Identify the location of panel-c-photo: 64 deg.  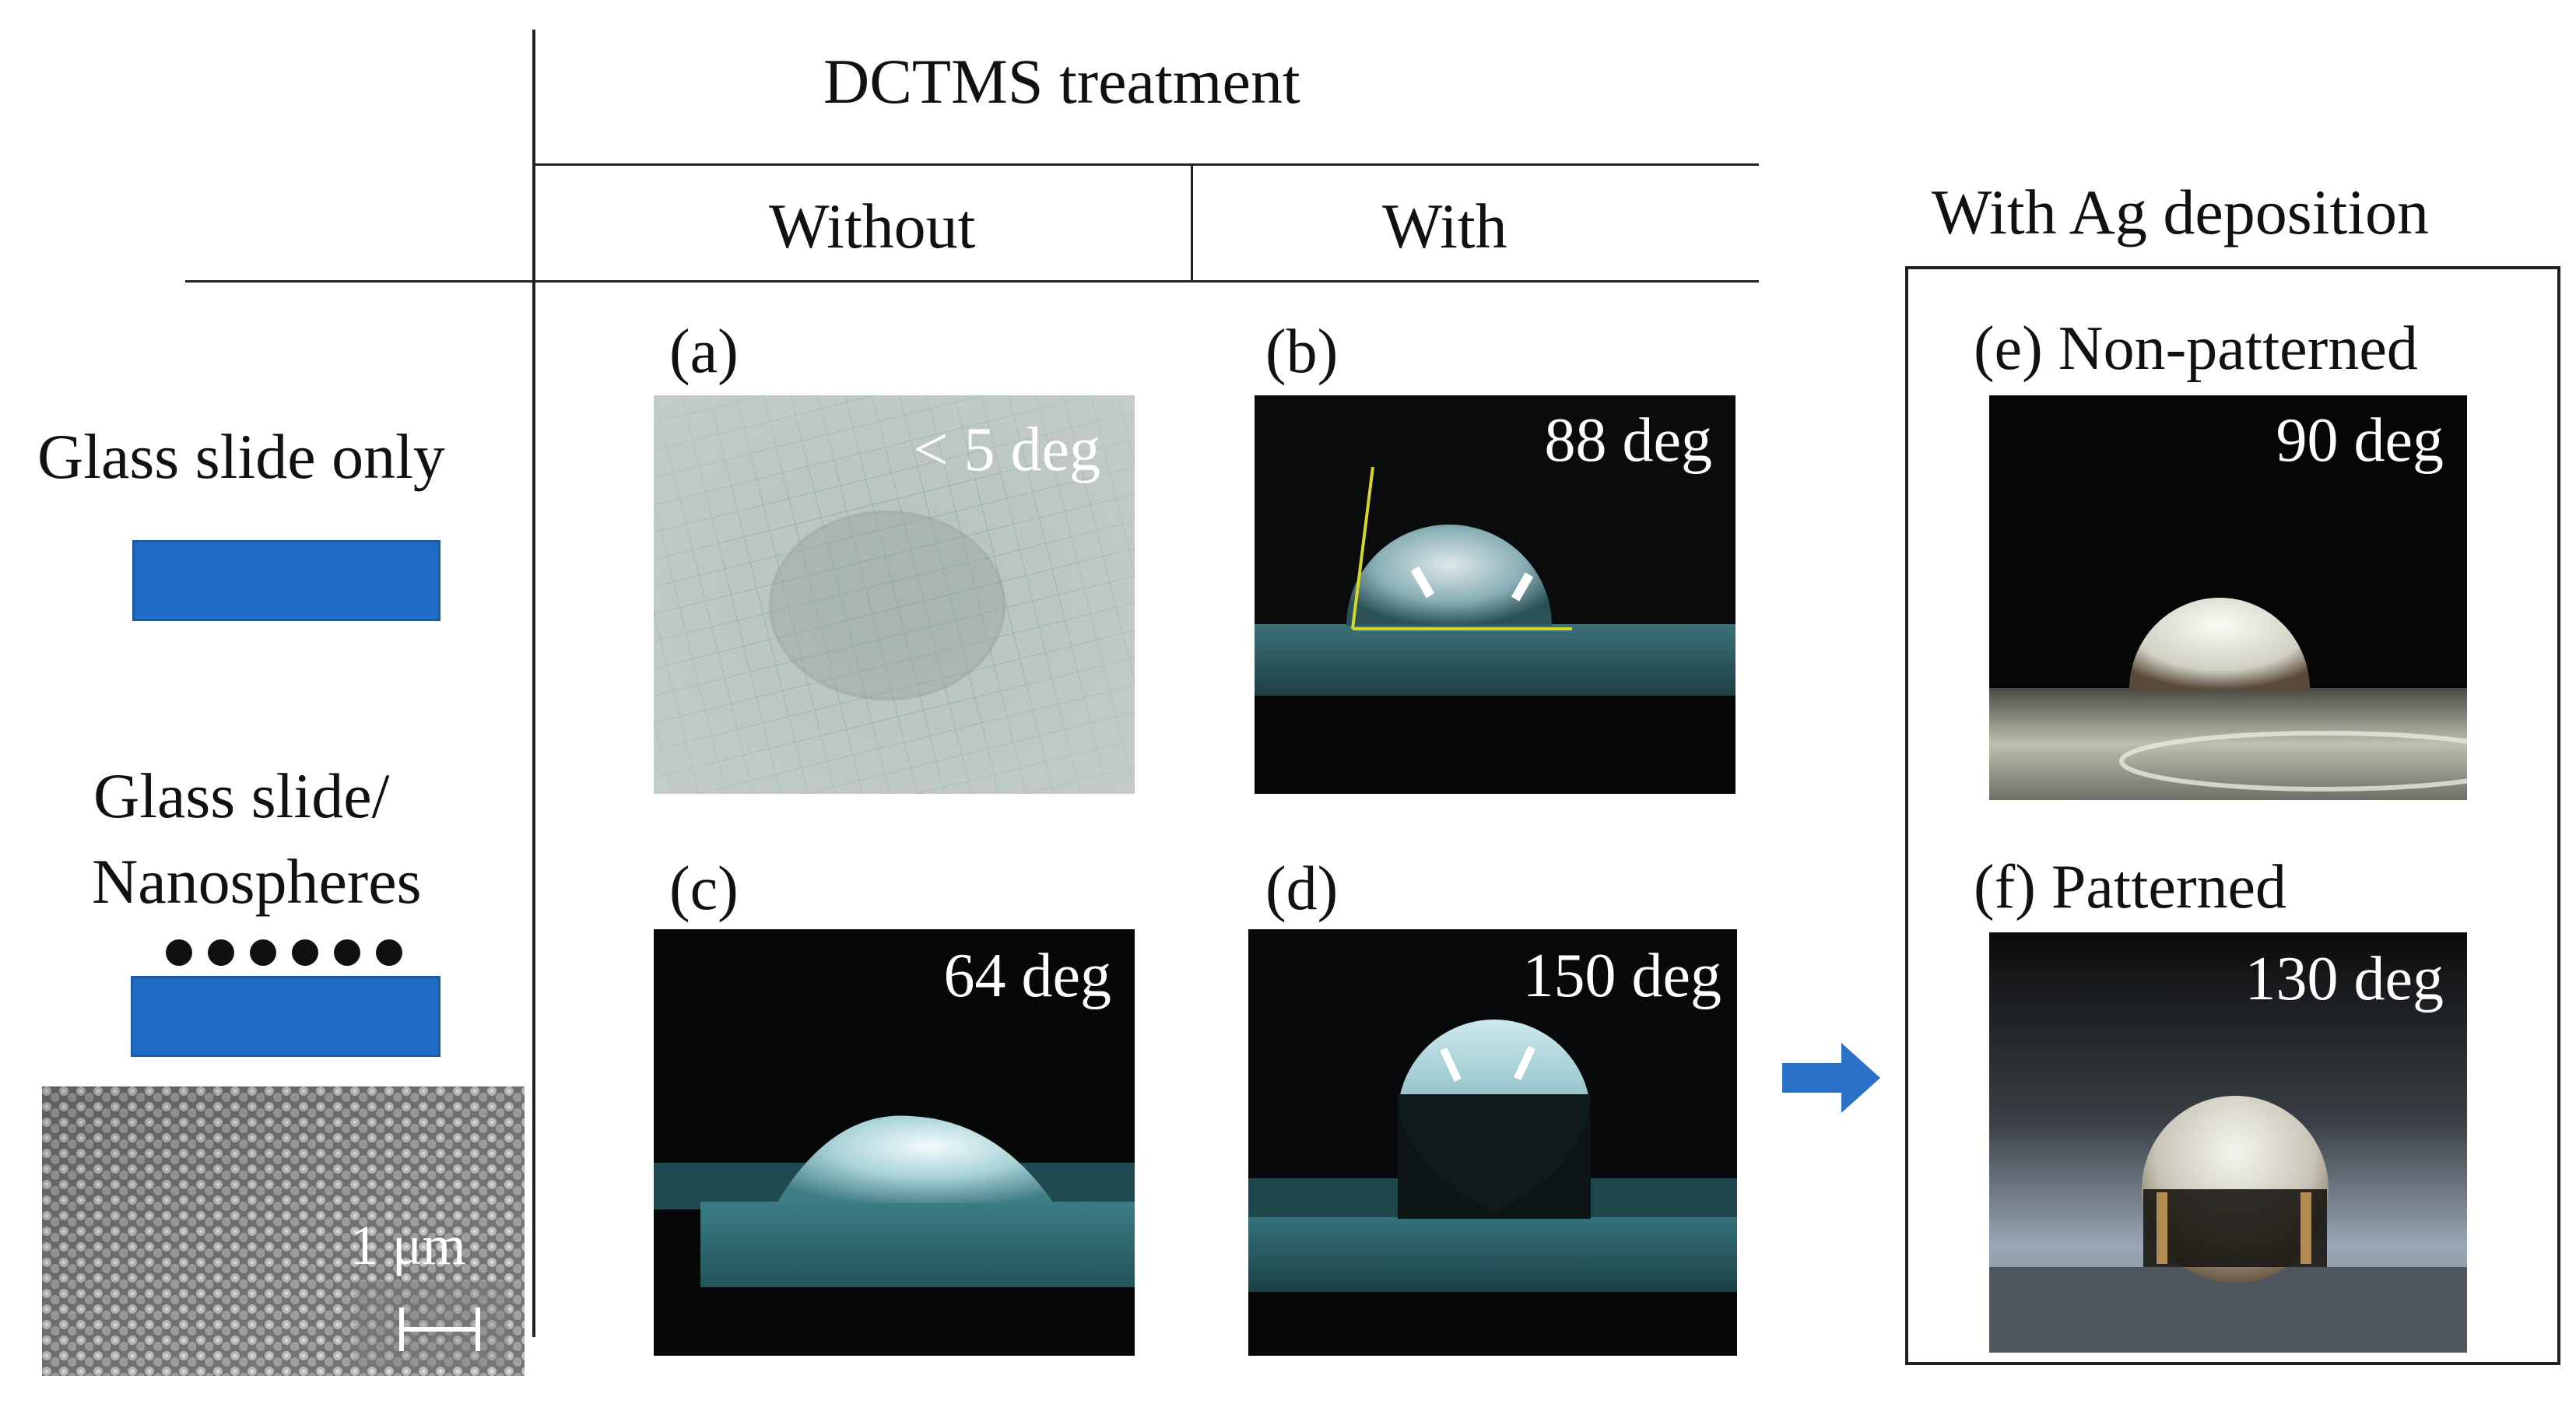
(894, 1142).